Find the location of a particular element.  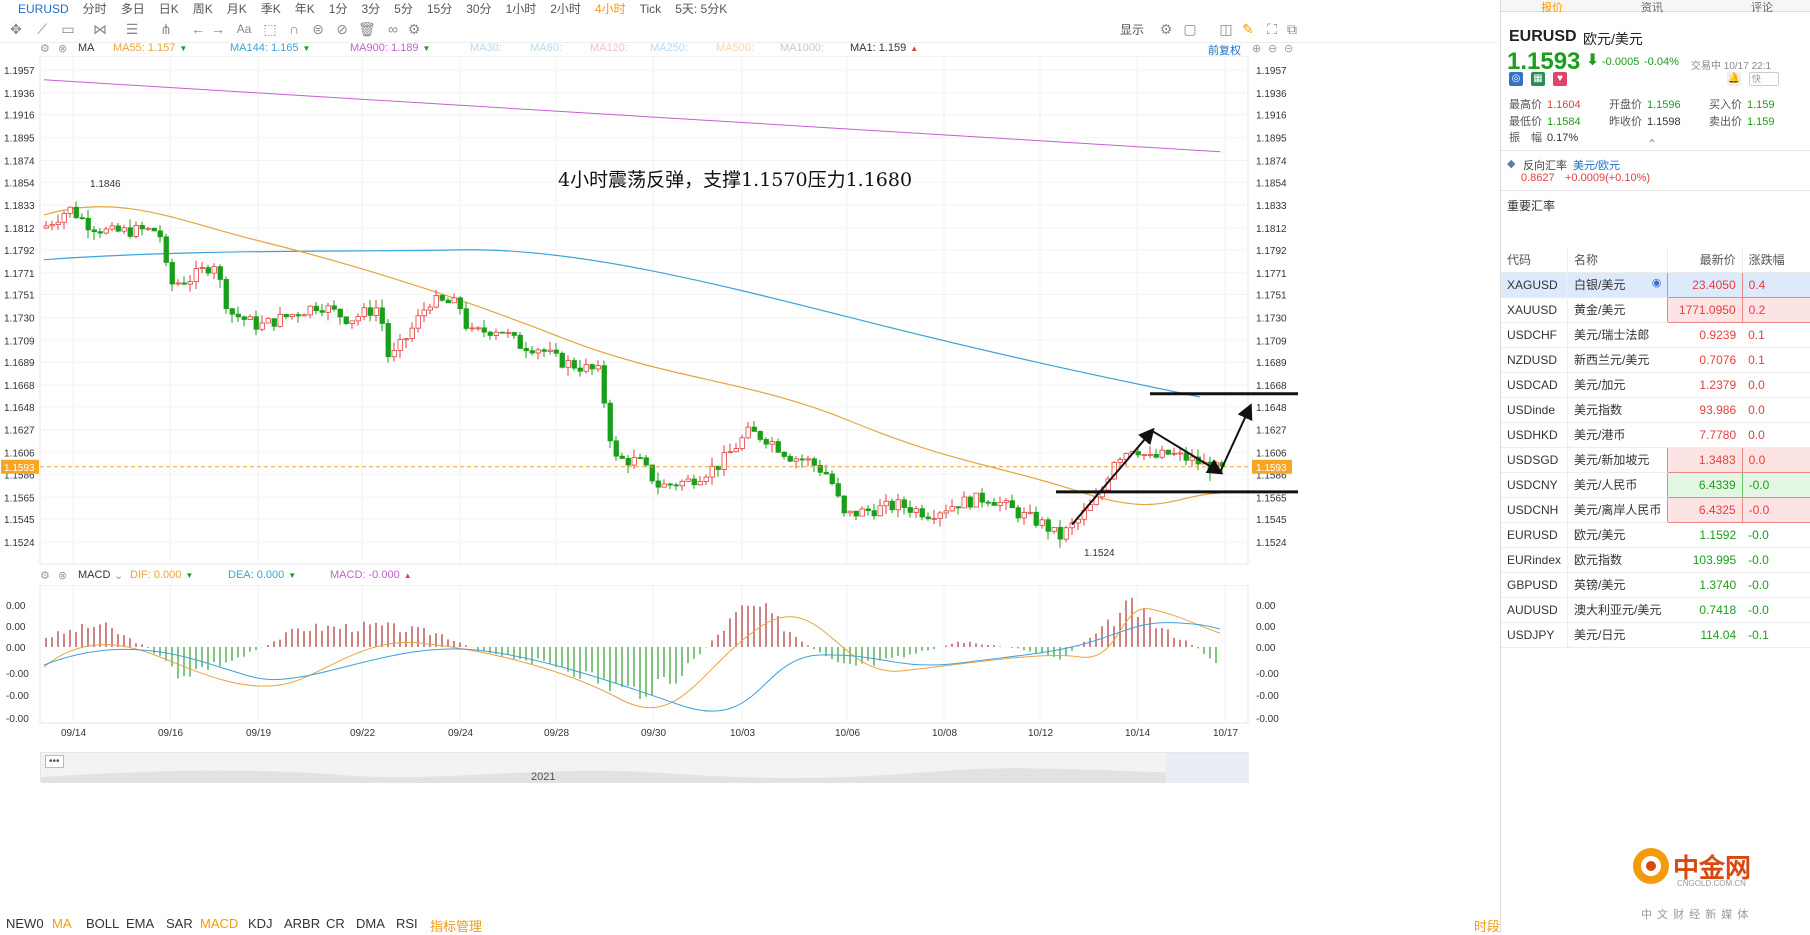

hide-icon: ⊘ is located at coordinates (342, 29).